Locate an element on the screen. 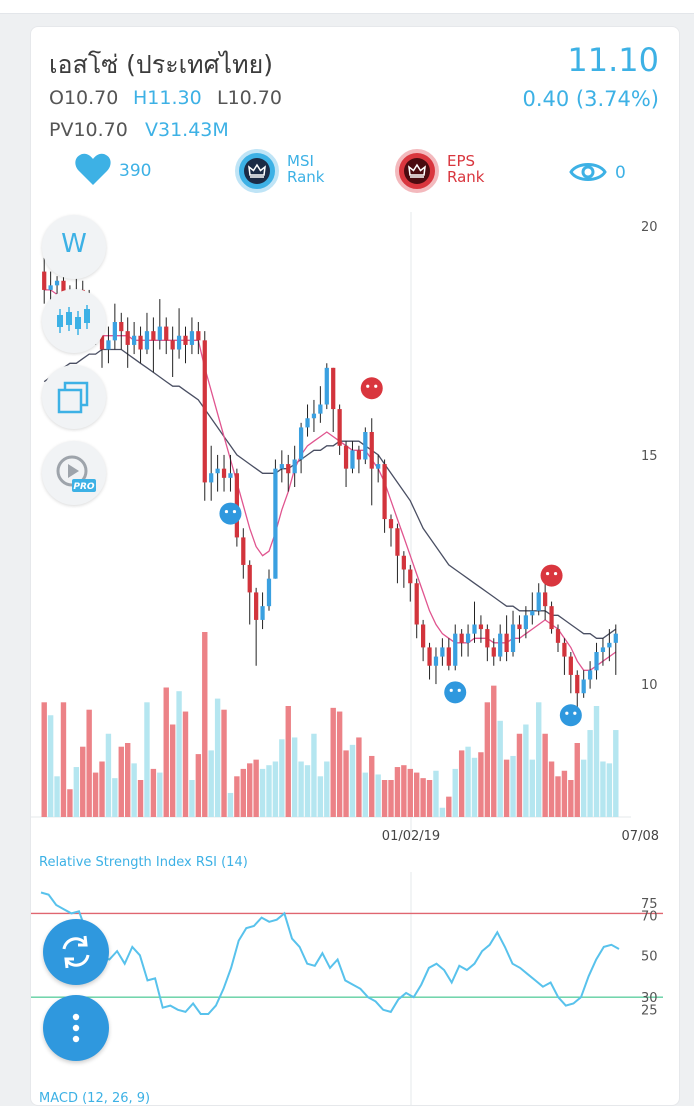  heart-icon is located at coordinates (93, 169).